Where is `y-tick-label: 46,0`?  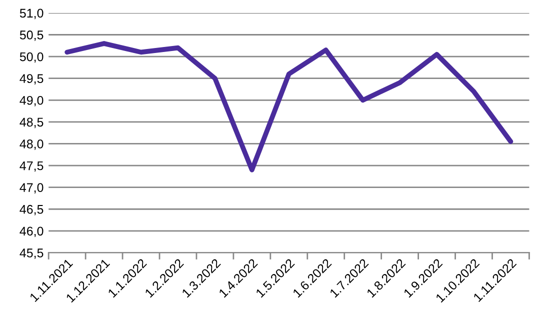
y-tick-label: 46,0 is located at coordinates (32, 232).